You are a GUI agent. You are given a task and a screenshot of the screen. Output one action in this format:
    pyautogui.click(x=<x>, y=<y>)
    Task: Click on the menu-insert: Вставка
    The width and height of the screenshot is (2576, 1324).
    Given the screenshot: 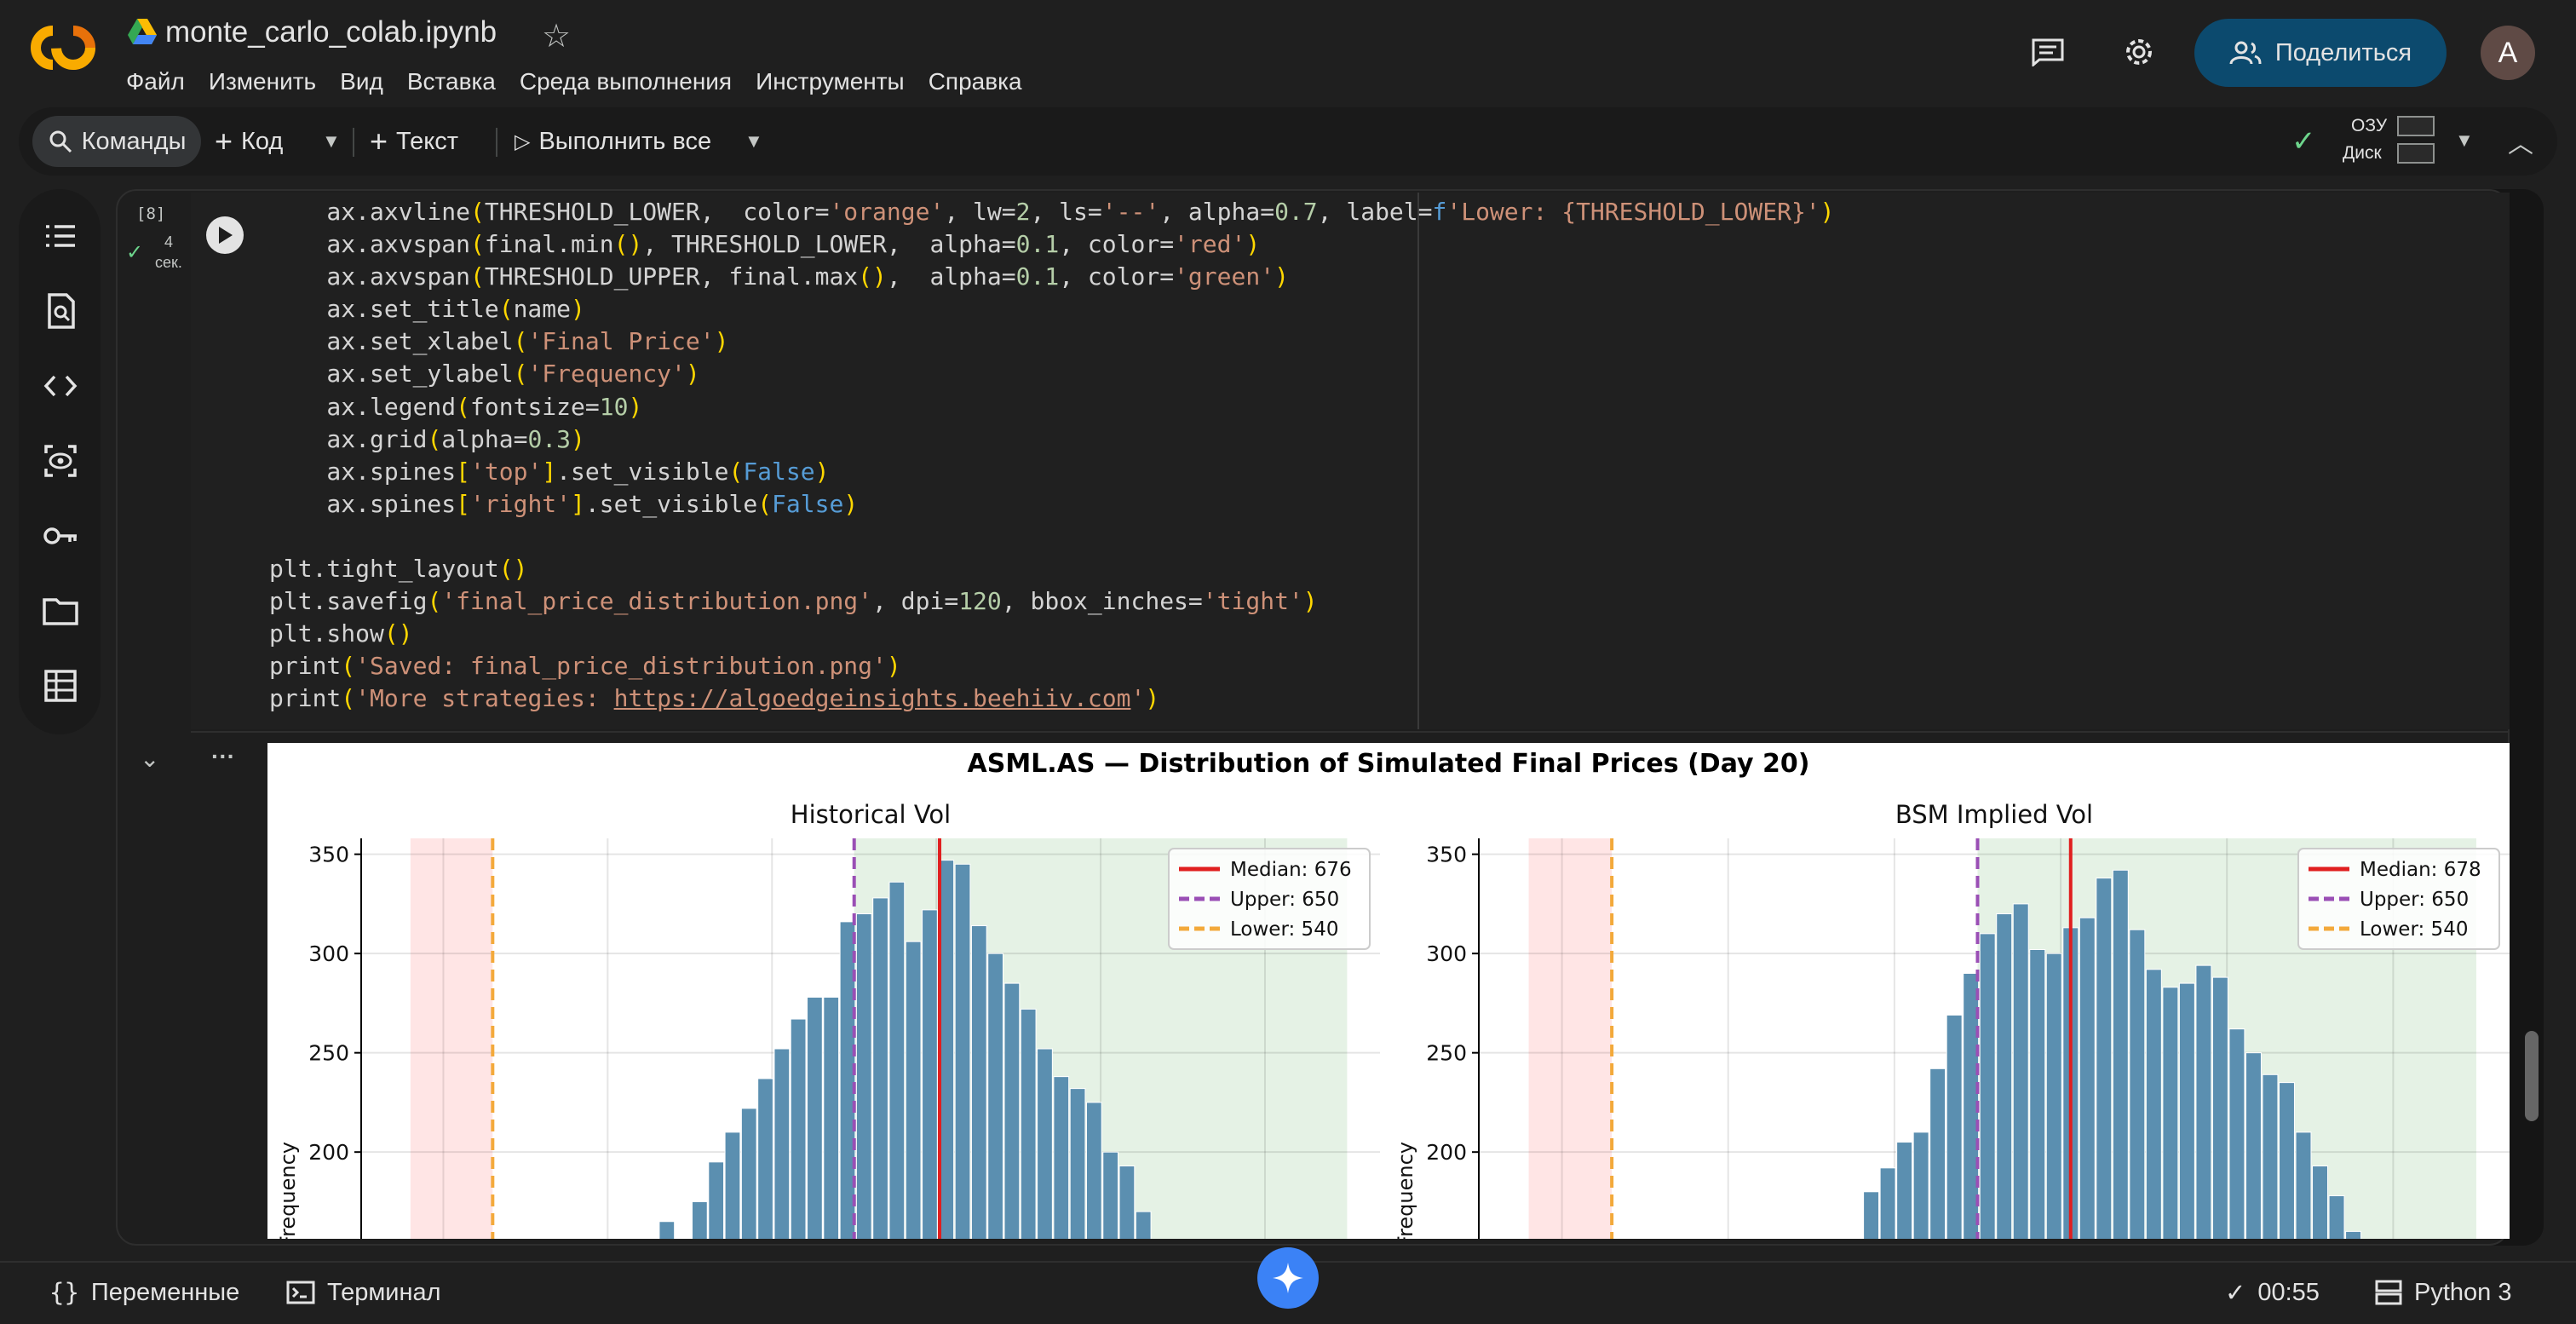 What is the action you would take?
    pyautogui.click(x=451, y=81)
    